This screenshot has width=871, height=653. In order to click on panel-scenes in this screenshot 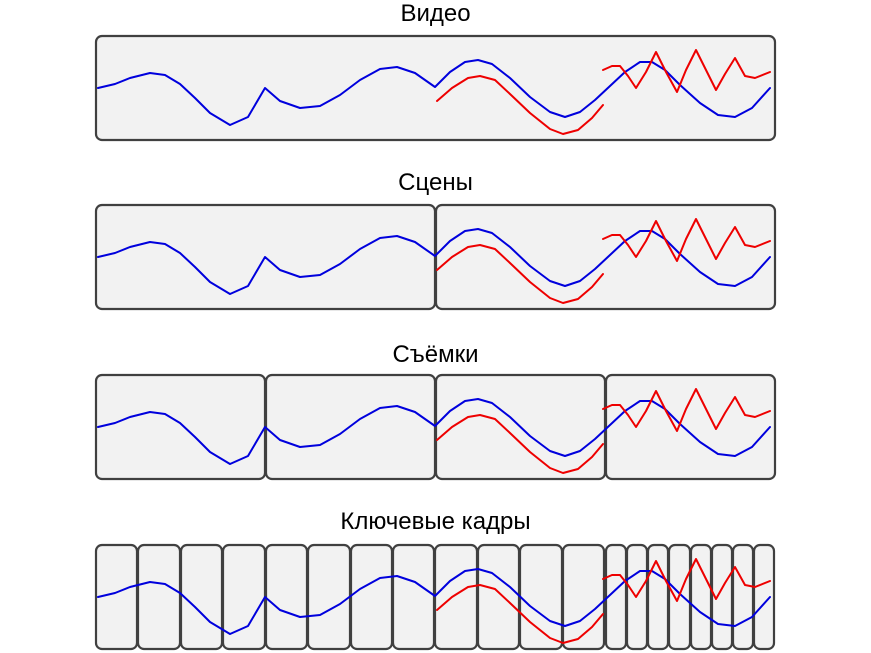, I will do `click(435, 257)`.